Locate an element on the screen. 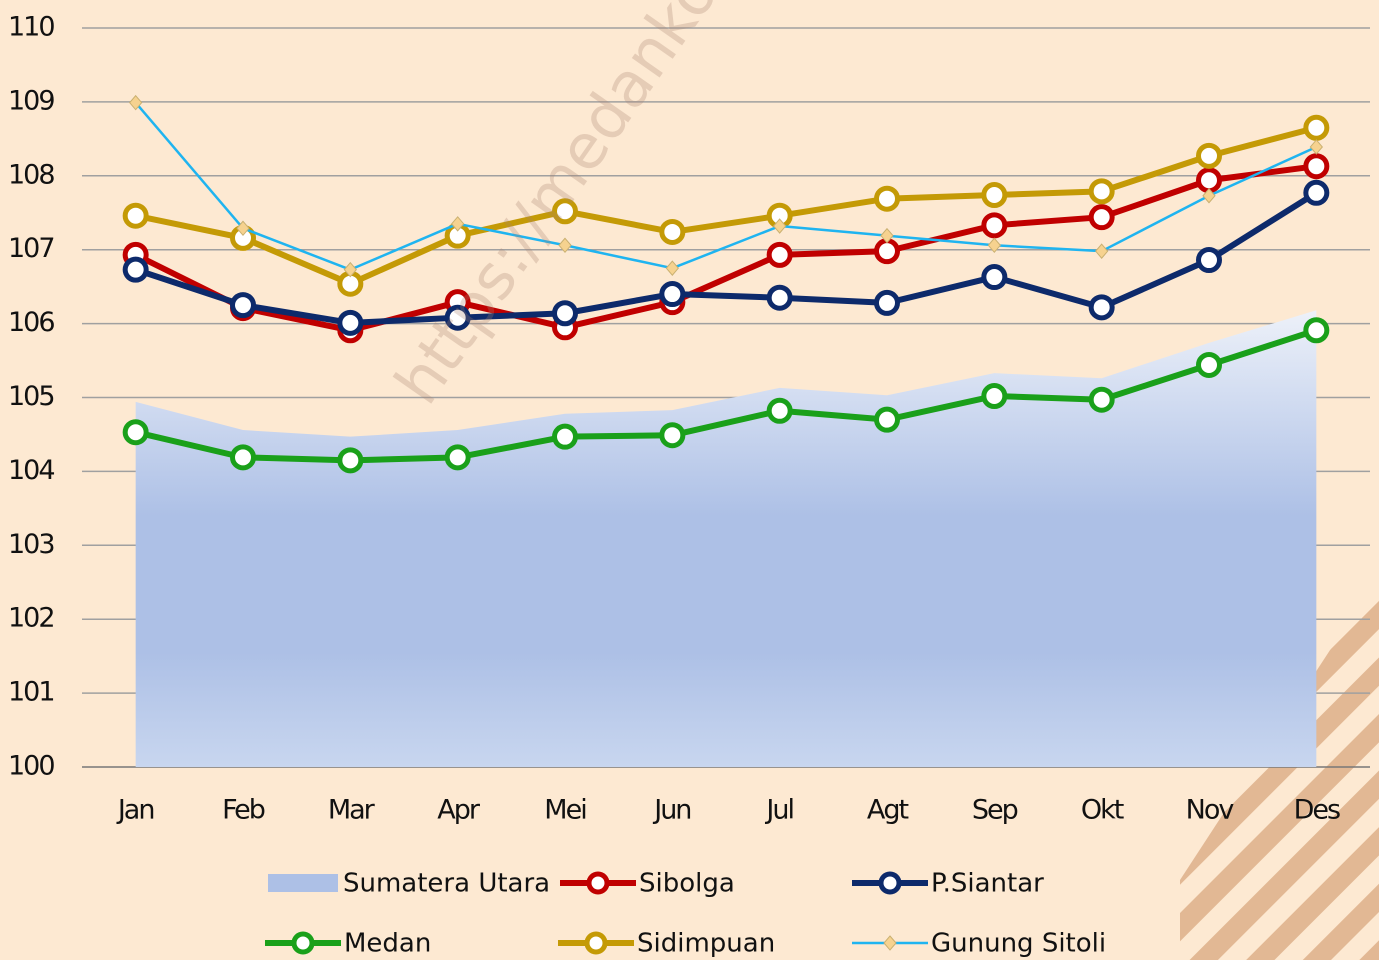 Image resolution: width=1379 pixels, height=960 pixels. x-tick-label: Feb is located at coordinates (243, 810).